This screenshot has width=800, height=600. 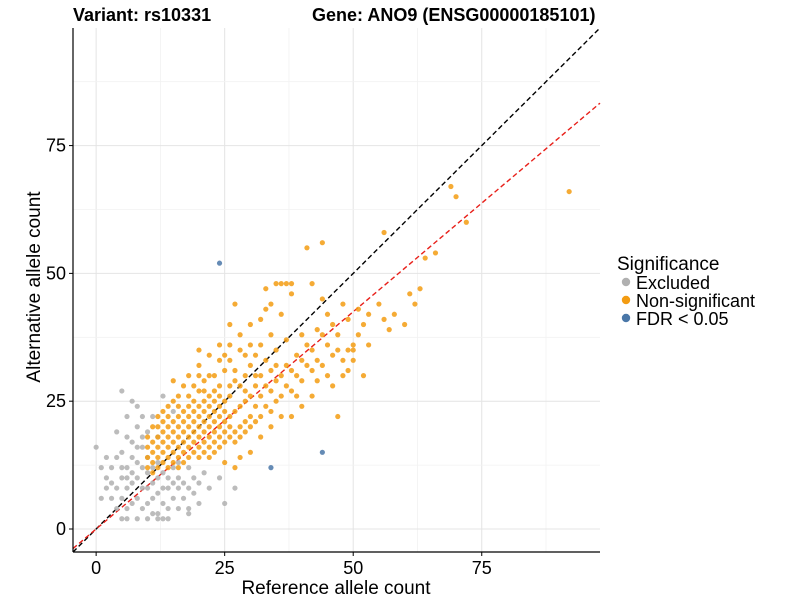 I want to click on x-tick-label: 25, so click(x=225, y=568).